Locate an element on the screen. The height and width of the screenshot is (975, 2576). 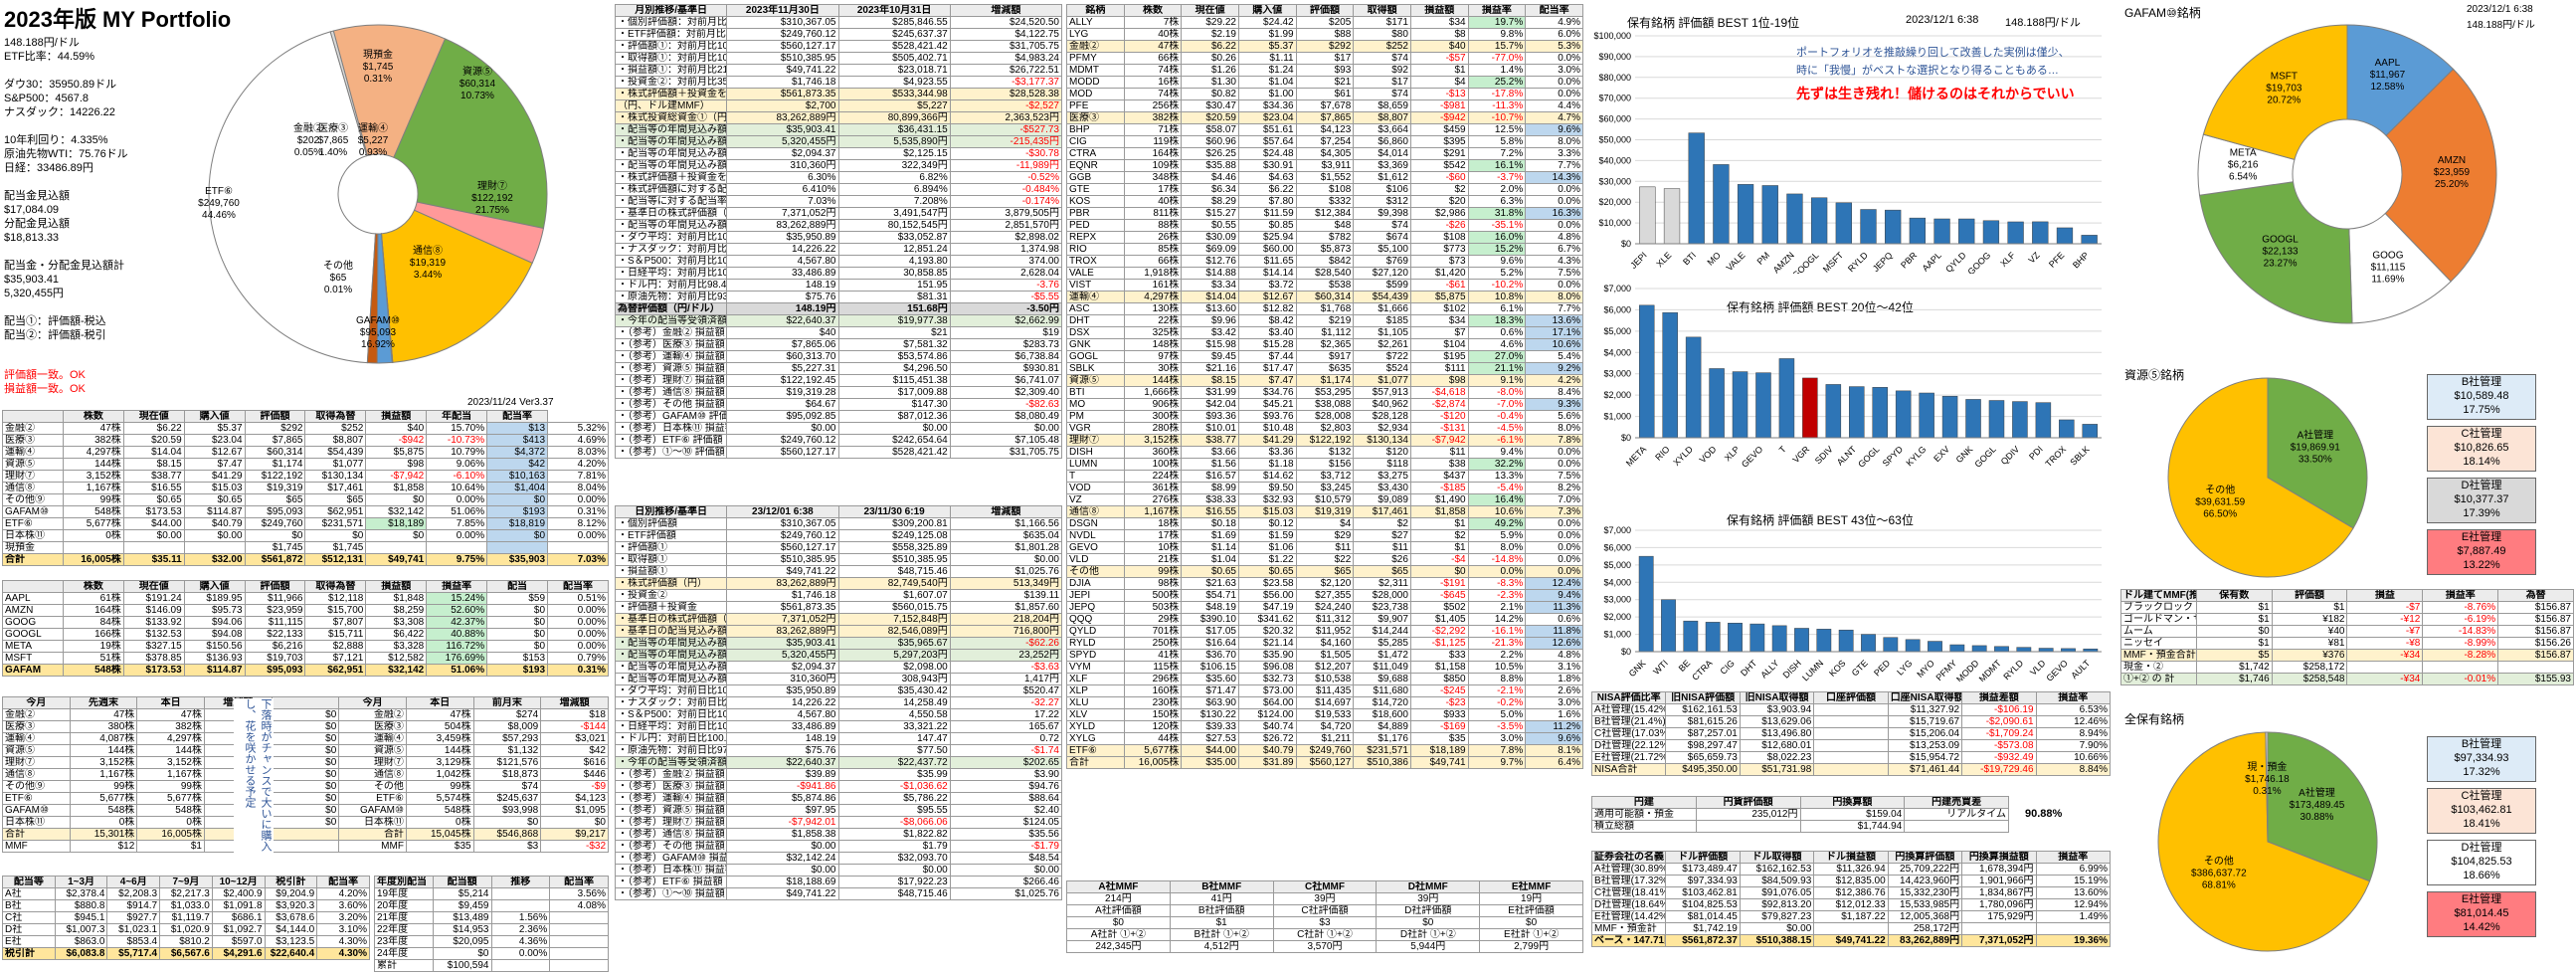
pie-label: AAPL is located at coordinates (2388, 64).